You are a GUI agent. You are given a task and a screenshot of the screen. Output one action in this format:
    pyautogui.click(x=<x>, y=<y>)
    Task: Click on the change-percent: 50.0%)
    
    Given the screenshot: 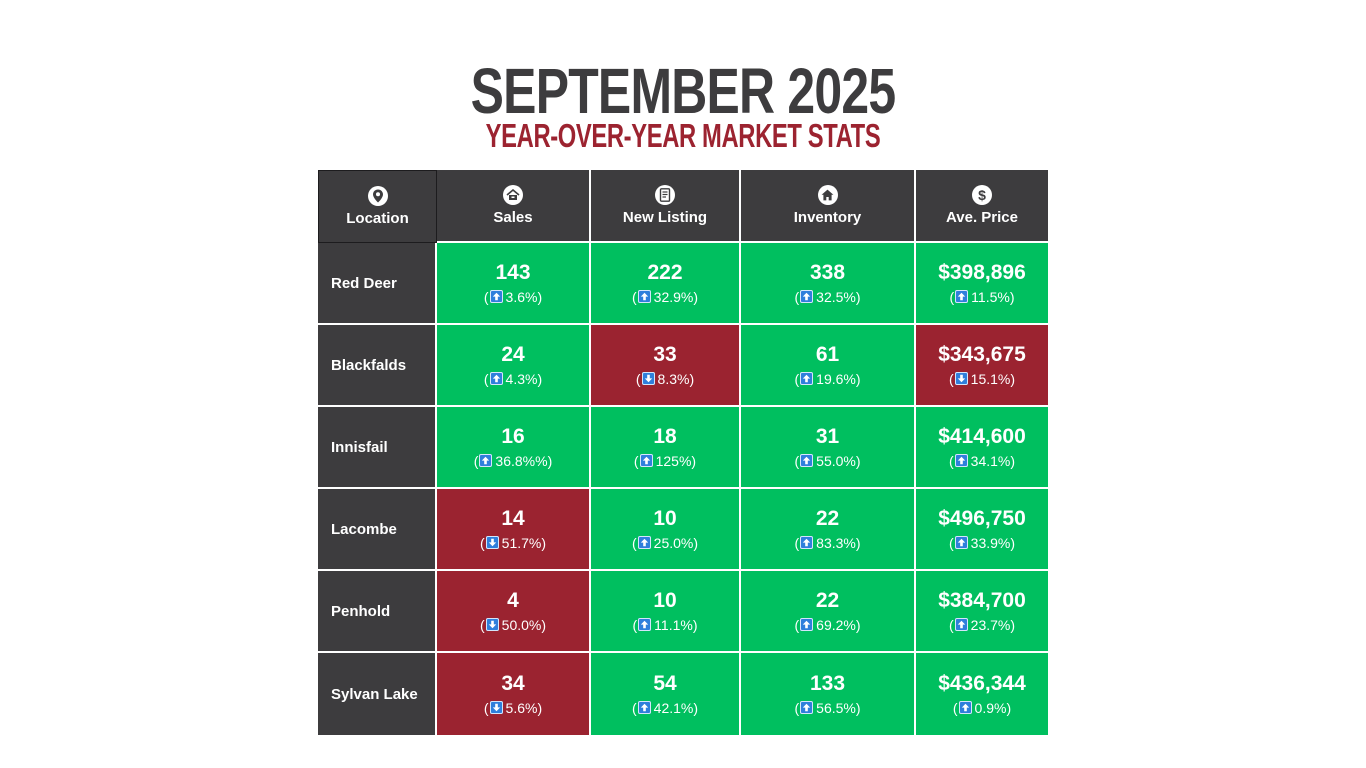 What is the action you would take?
    pyautogui.click(x=524, y=624)
    